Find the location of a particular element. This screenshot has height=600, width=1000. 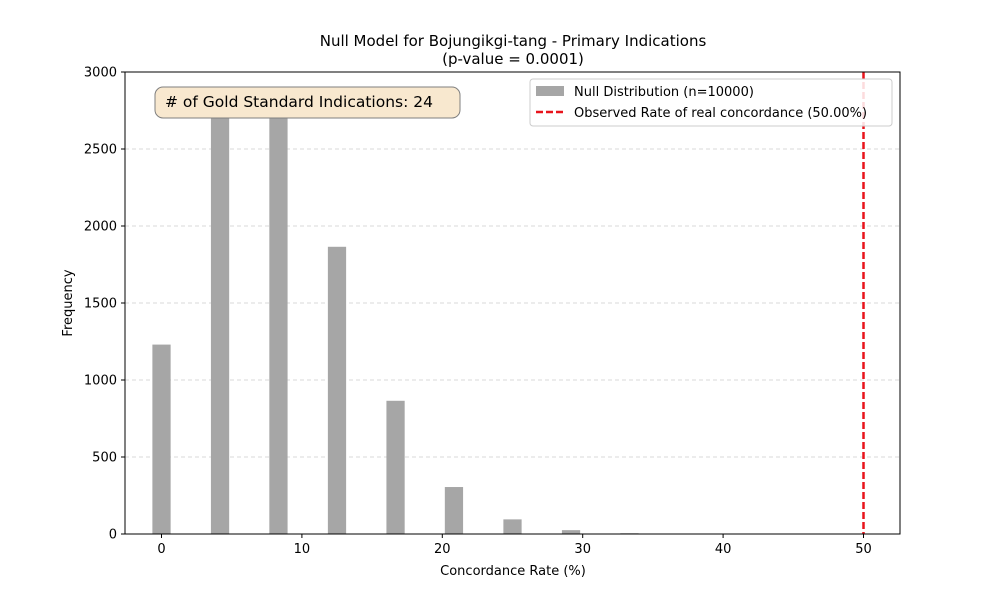

y-tick-label: 0 is located at coordinates (113, 535).